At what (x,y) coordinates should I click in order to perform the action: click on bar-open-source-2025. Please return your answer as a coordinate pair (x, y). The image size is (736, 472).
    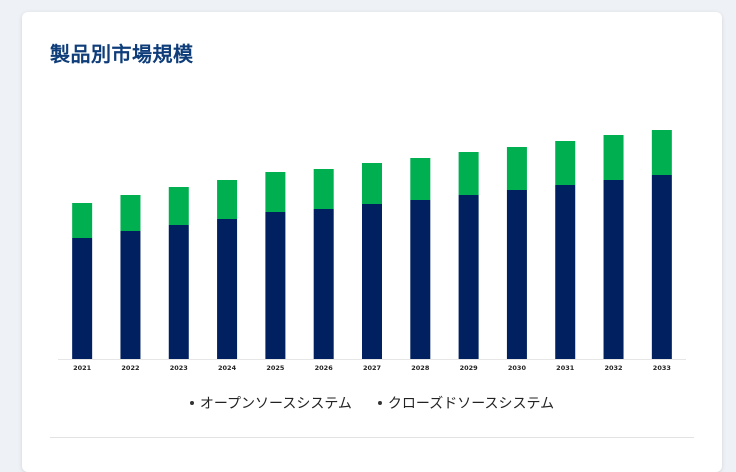
    Looking at the image, I should click on (275, 285).